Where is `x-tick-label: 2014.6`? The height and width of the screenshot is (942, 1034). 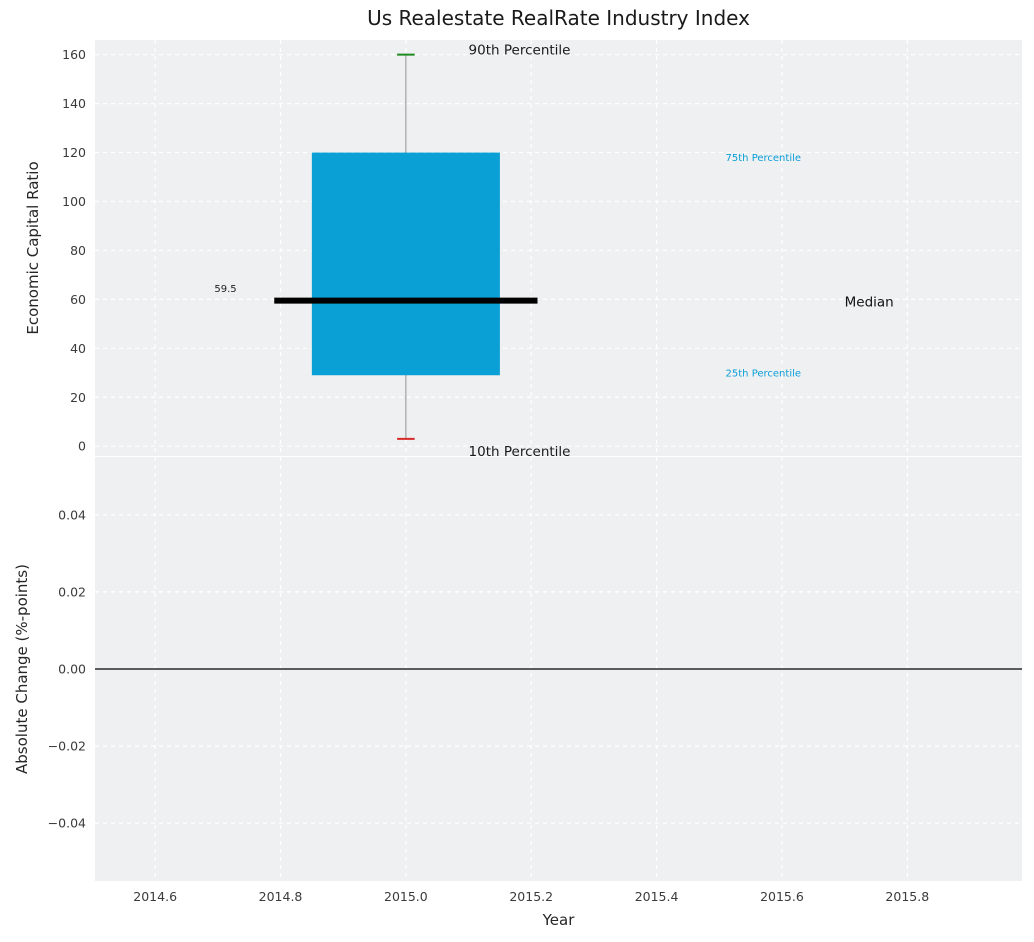
x-tick-label: 2014.6 is located at coordinates (155, 896).